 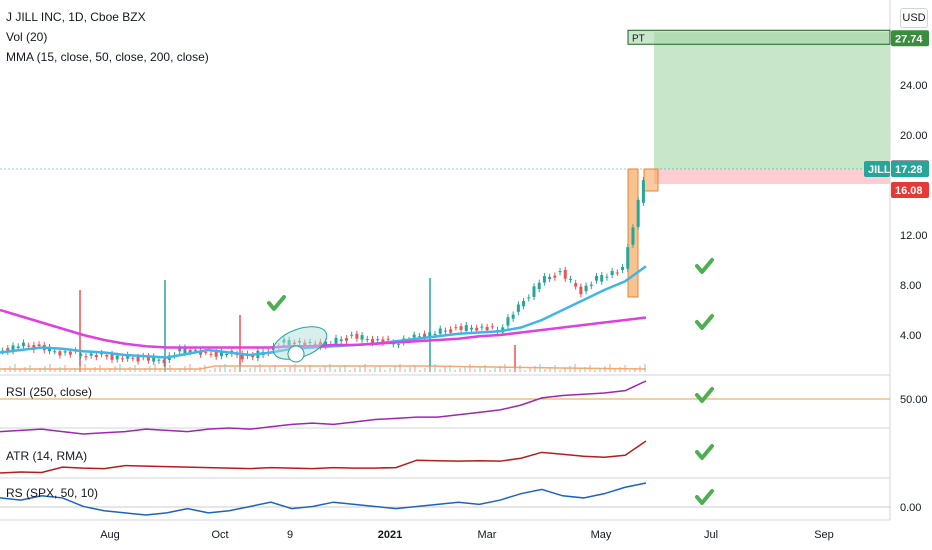 What do you see at coordinates (290, 535) in the screenshot?
I see `time-tick-label: 9` at bounding box center [290, 535].